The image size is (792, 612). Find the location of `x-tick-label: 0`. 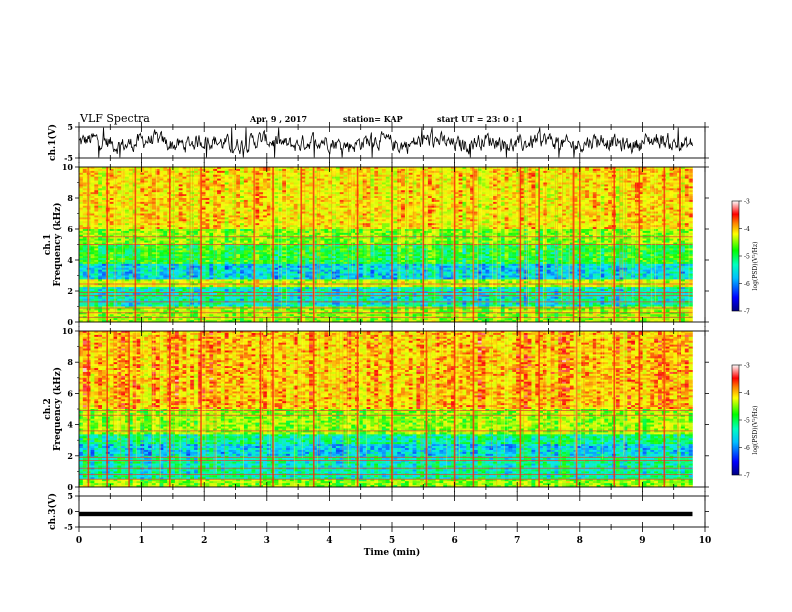

x-tick-label: 0 is located at coordinates (79, 541).